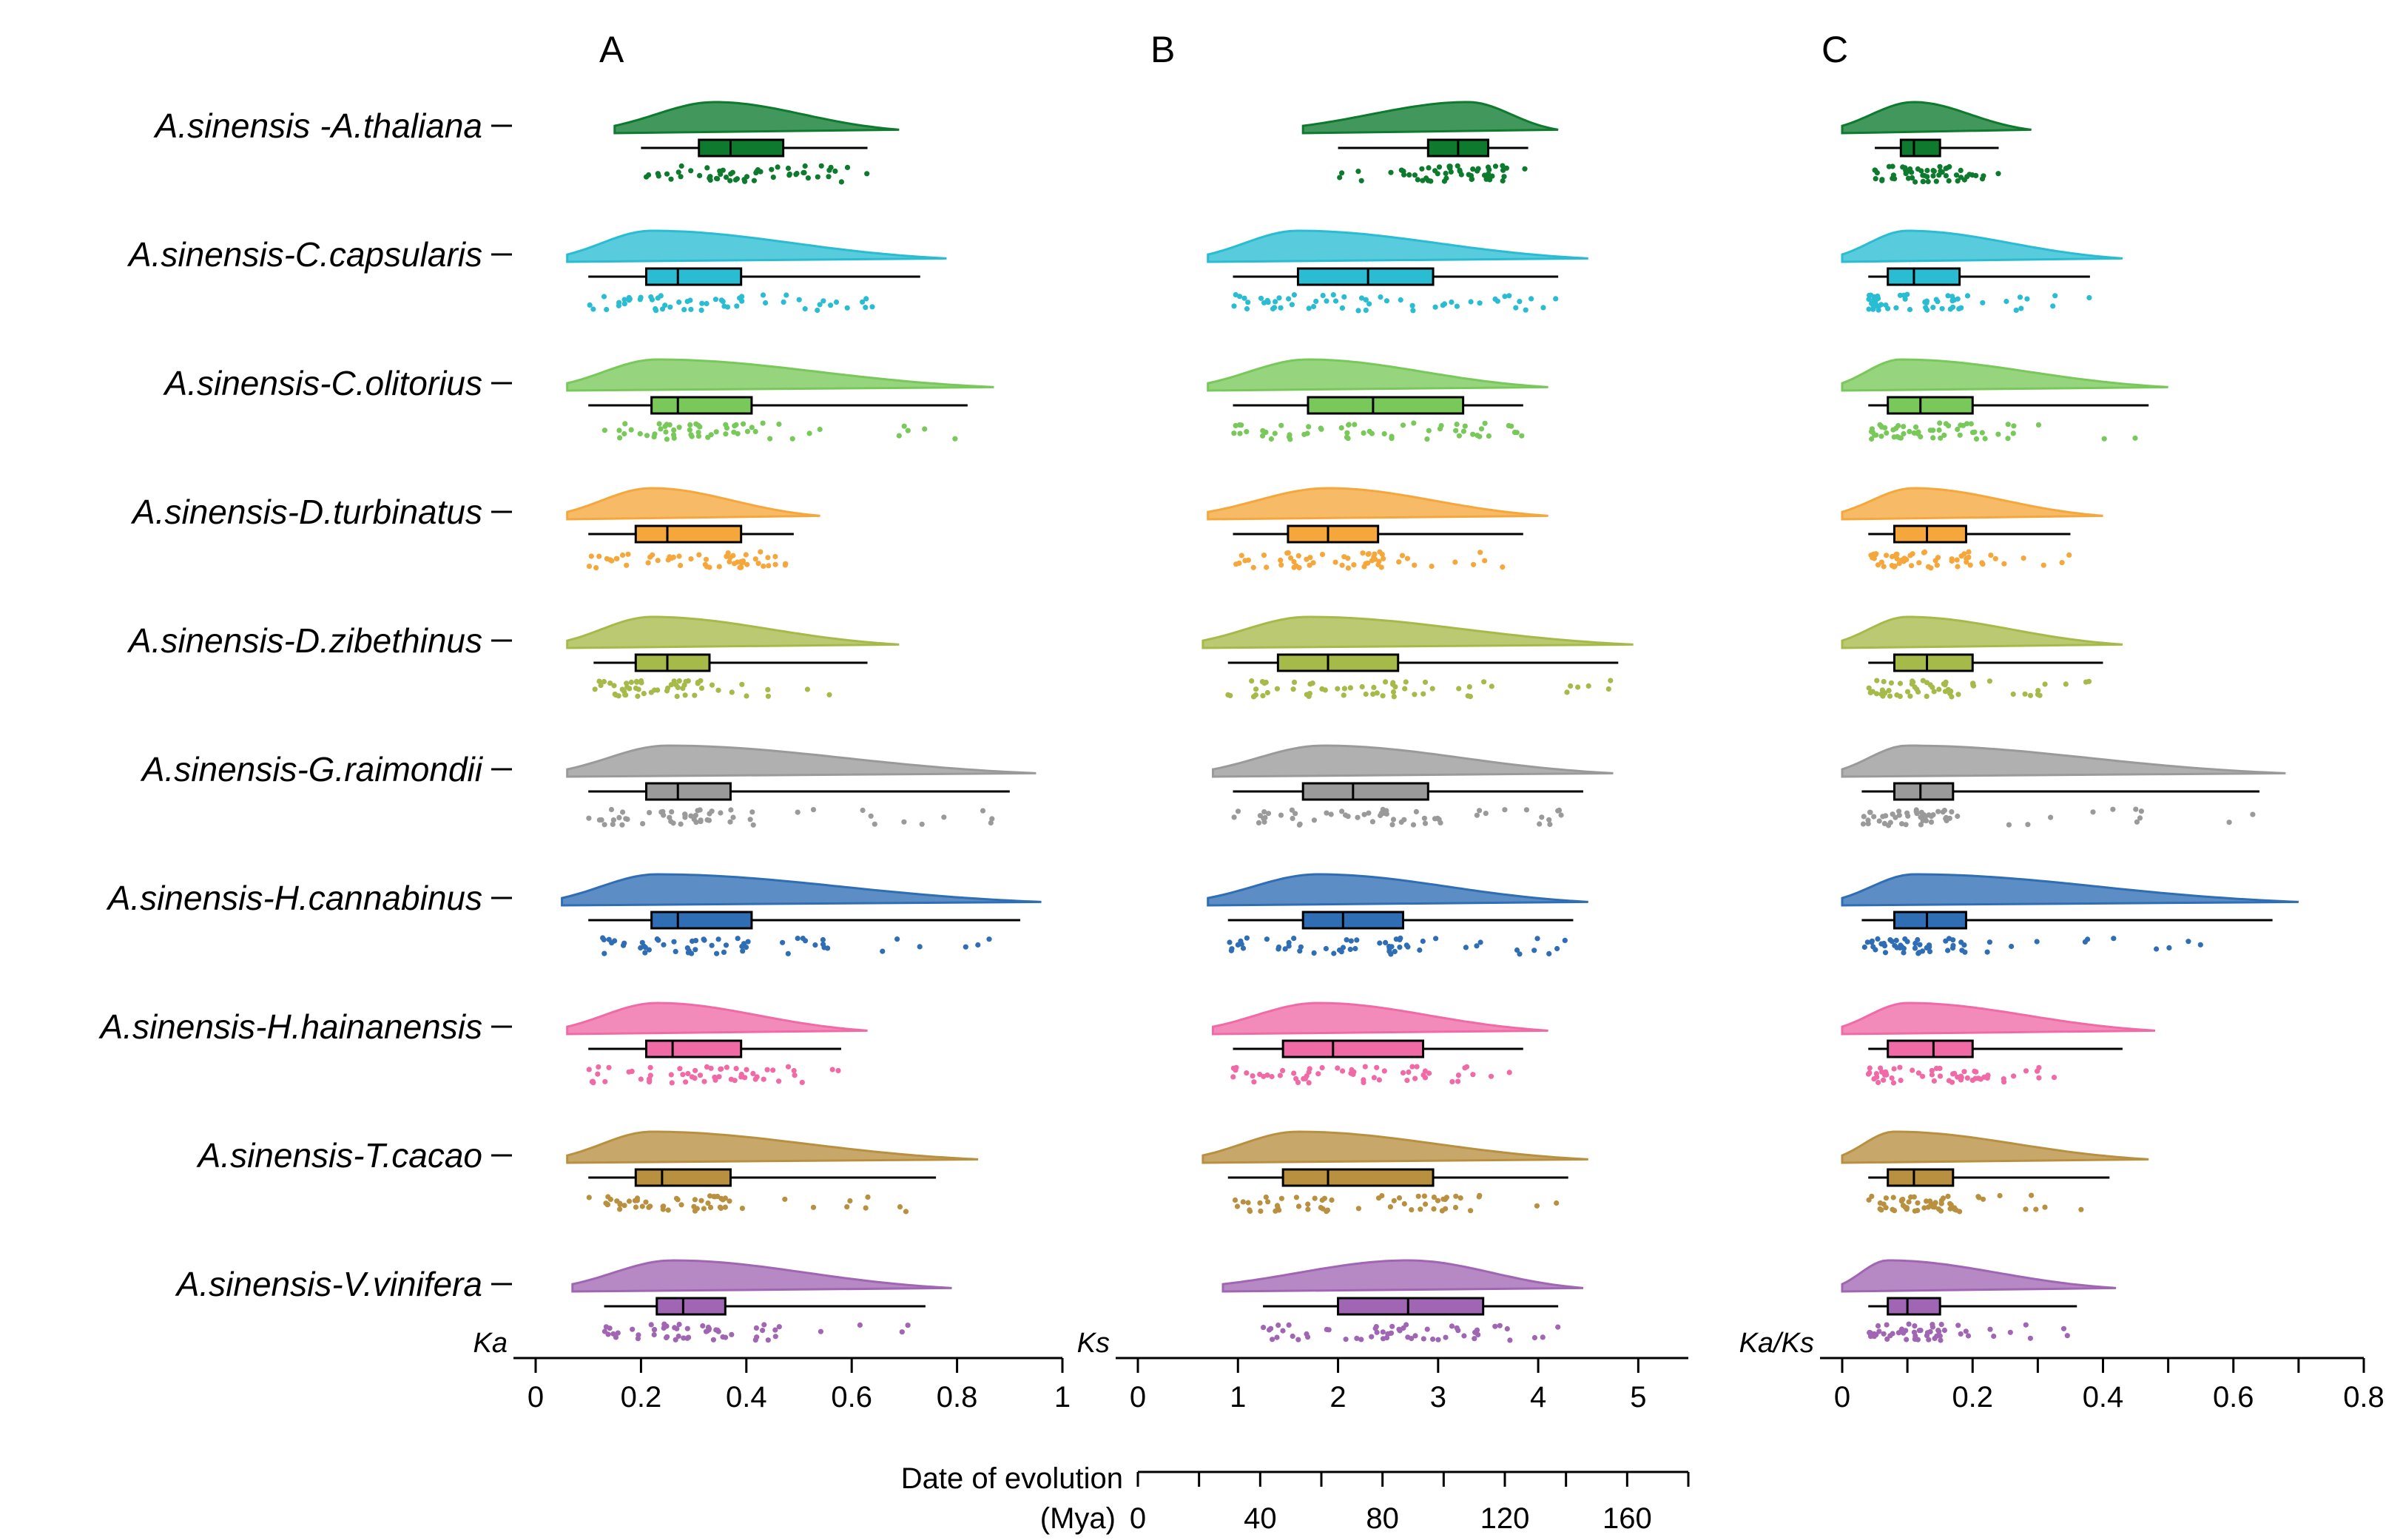  Describe the element at coordinates (290, 1026) in the screenshot. I see `row-label-text: A.sinensis-H.hainanensis` at that location.